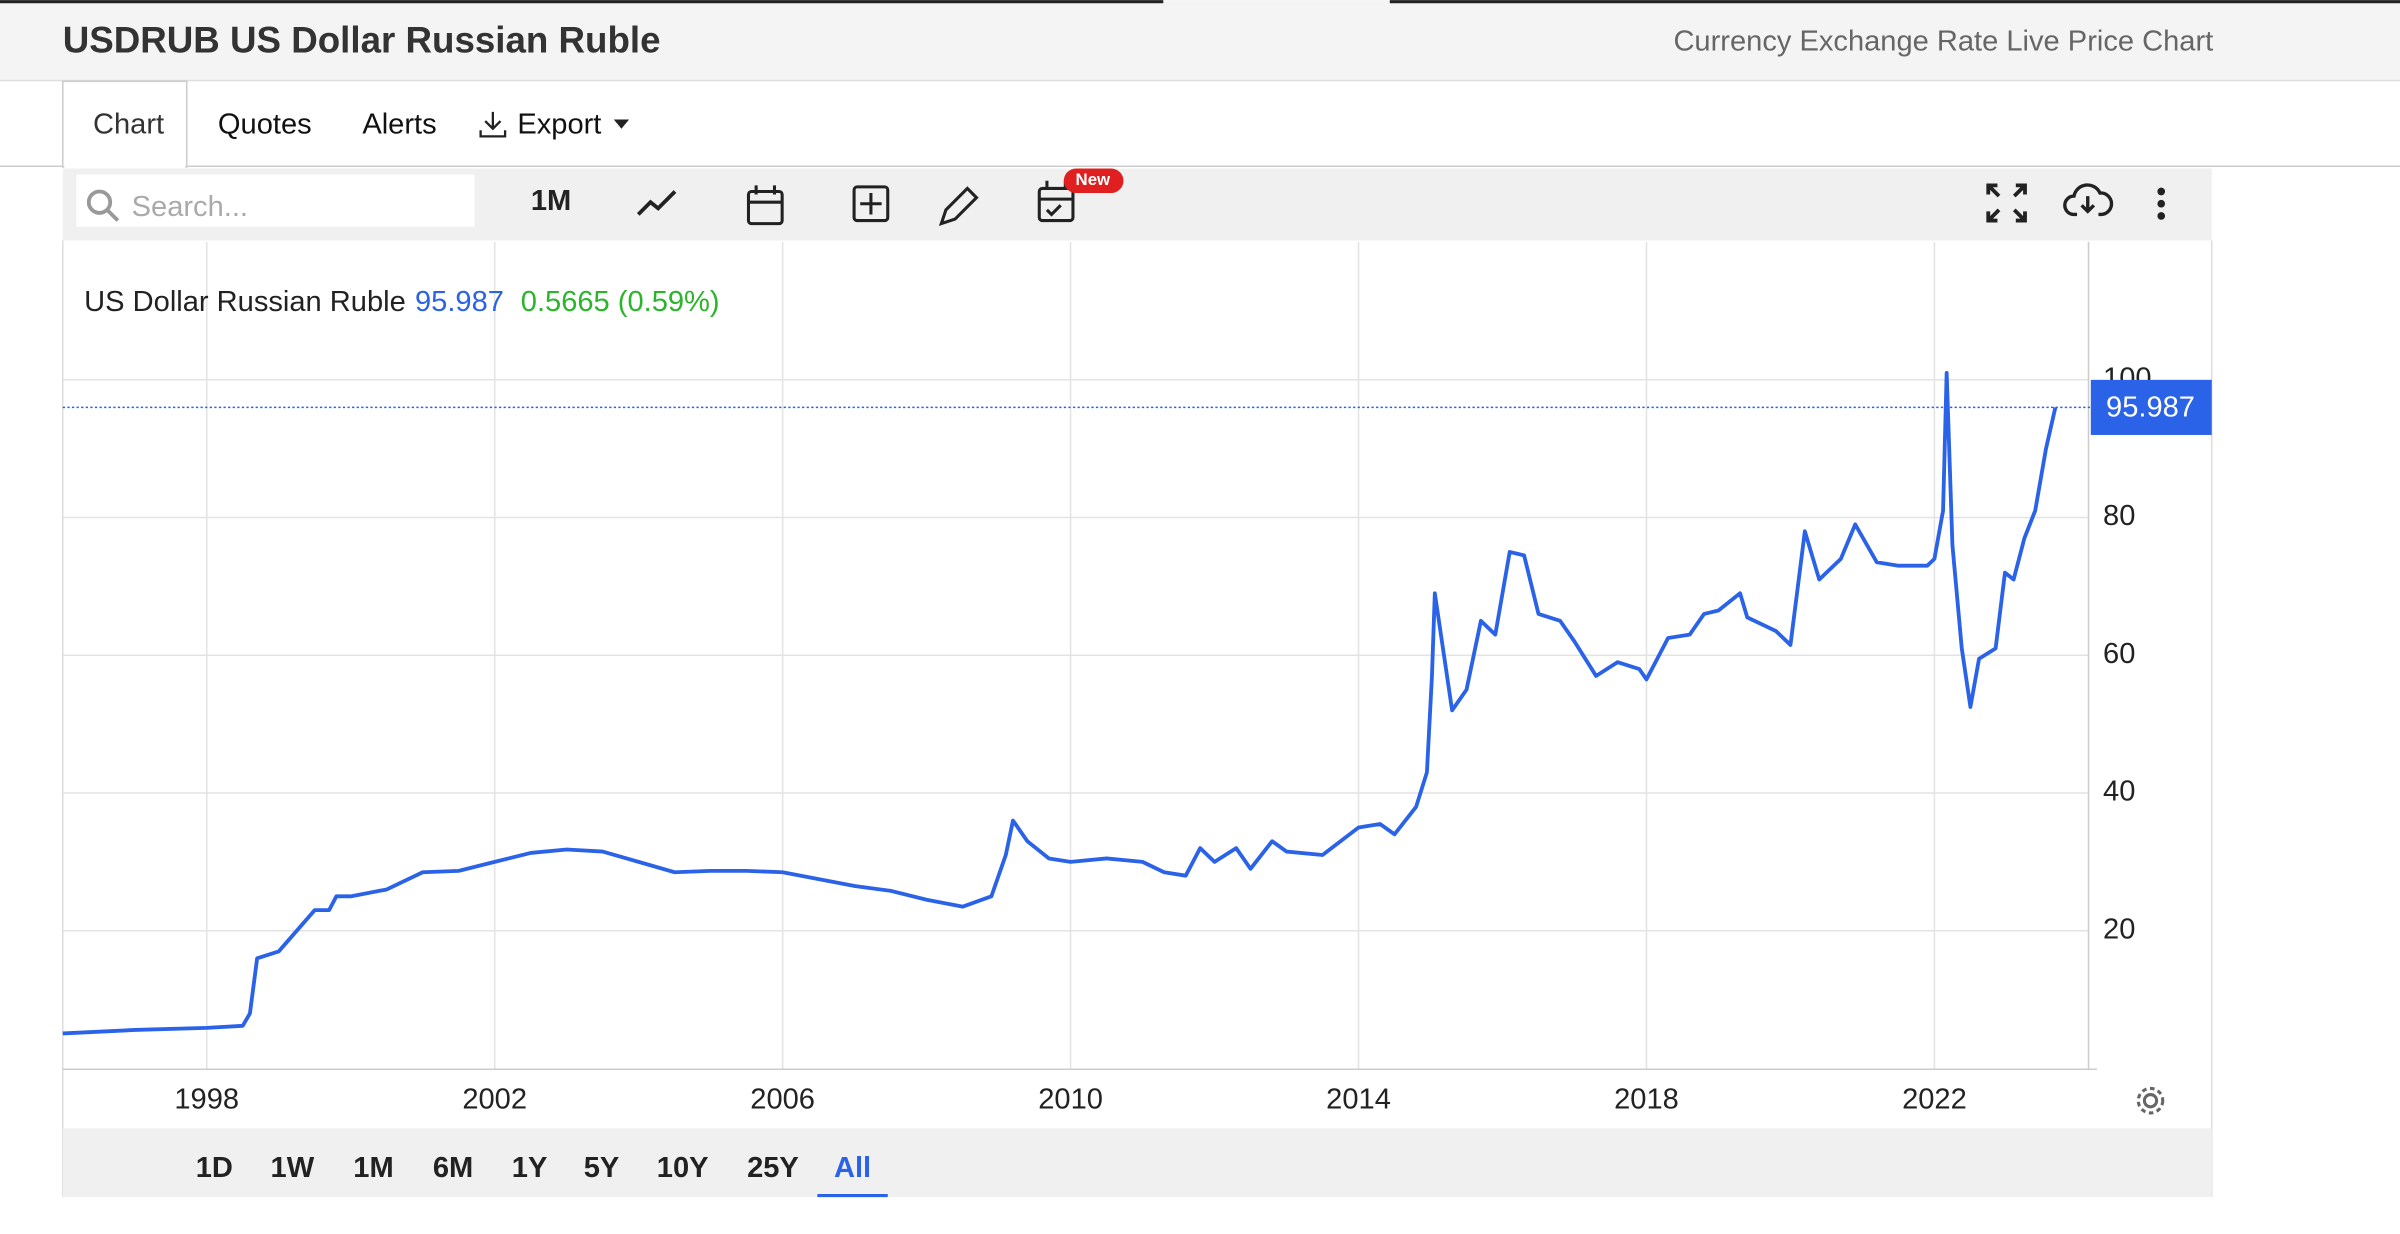 Image resolution: width=2400 pixels, height=1234 pixels. I want to click on menu-icon, so click(2161, 203).